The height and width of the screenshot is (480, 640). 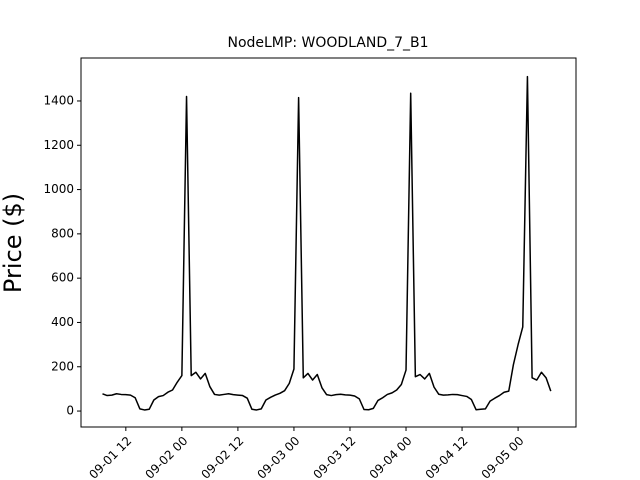 What do you see at coordinates (335, 457) in the screenshot?
I see `x-tick-label: 09-03 12` at bounding box center [335, 457].